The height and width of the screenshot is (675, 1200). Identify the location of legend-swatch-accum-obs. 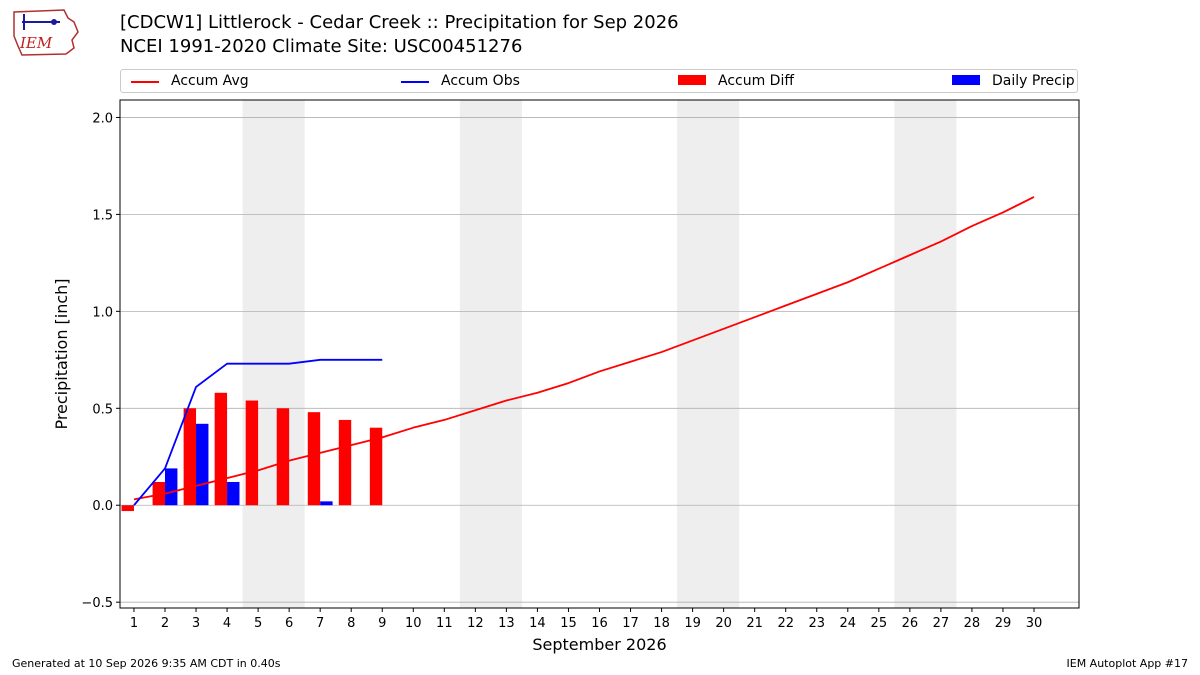
(415, 82).